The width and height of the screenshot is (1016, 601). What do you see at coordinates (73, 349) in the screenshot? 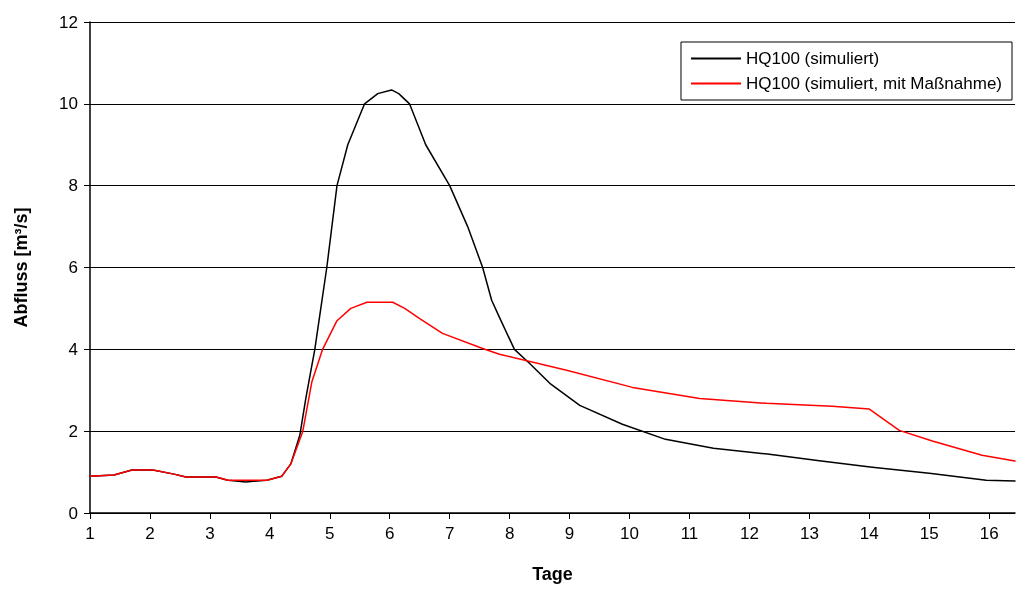
I see `y-tick-label: 4` at bounding box center [73, 349].